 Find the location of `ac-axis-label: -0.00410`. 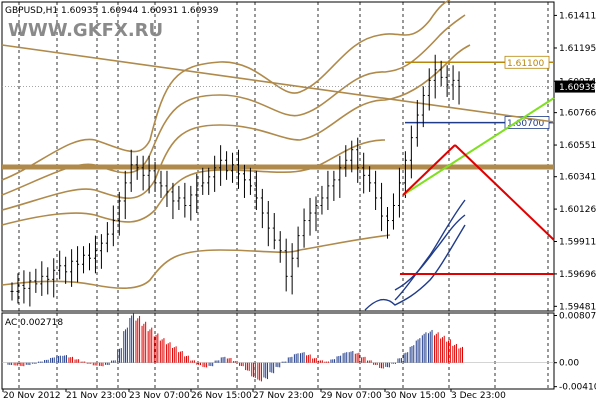

ac-axis-label: -0.00410 is located at coordinates (577, 388).